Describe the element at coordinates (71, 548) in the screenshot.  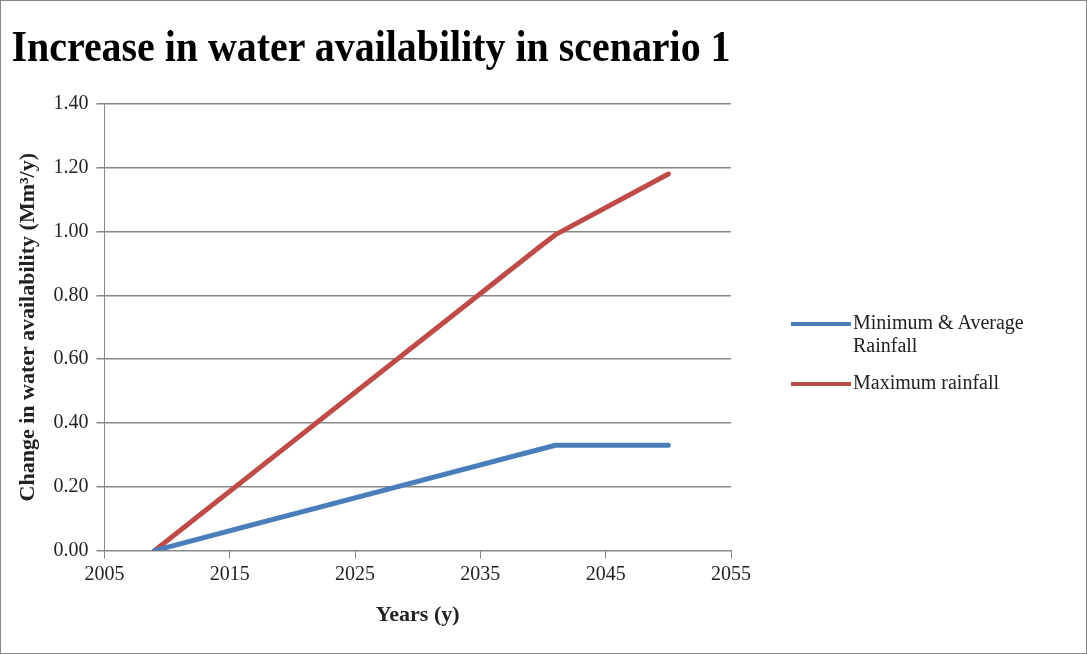
I see `y-tick-label: 0.00` at that location.